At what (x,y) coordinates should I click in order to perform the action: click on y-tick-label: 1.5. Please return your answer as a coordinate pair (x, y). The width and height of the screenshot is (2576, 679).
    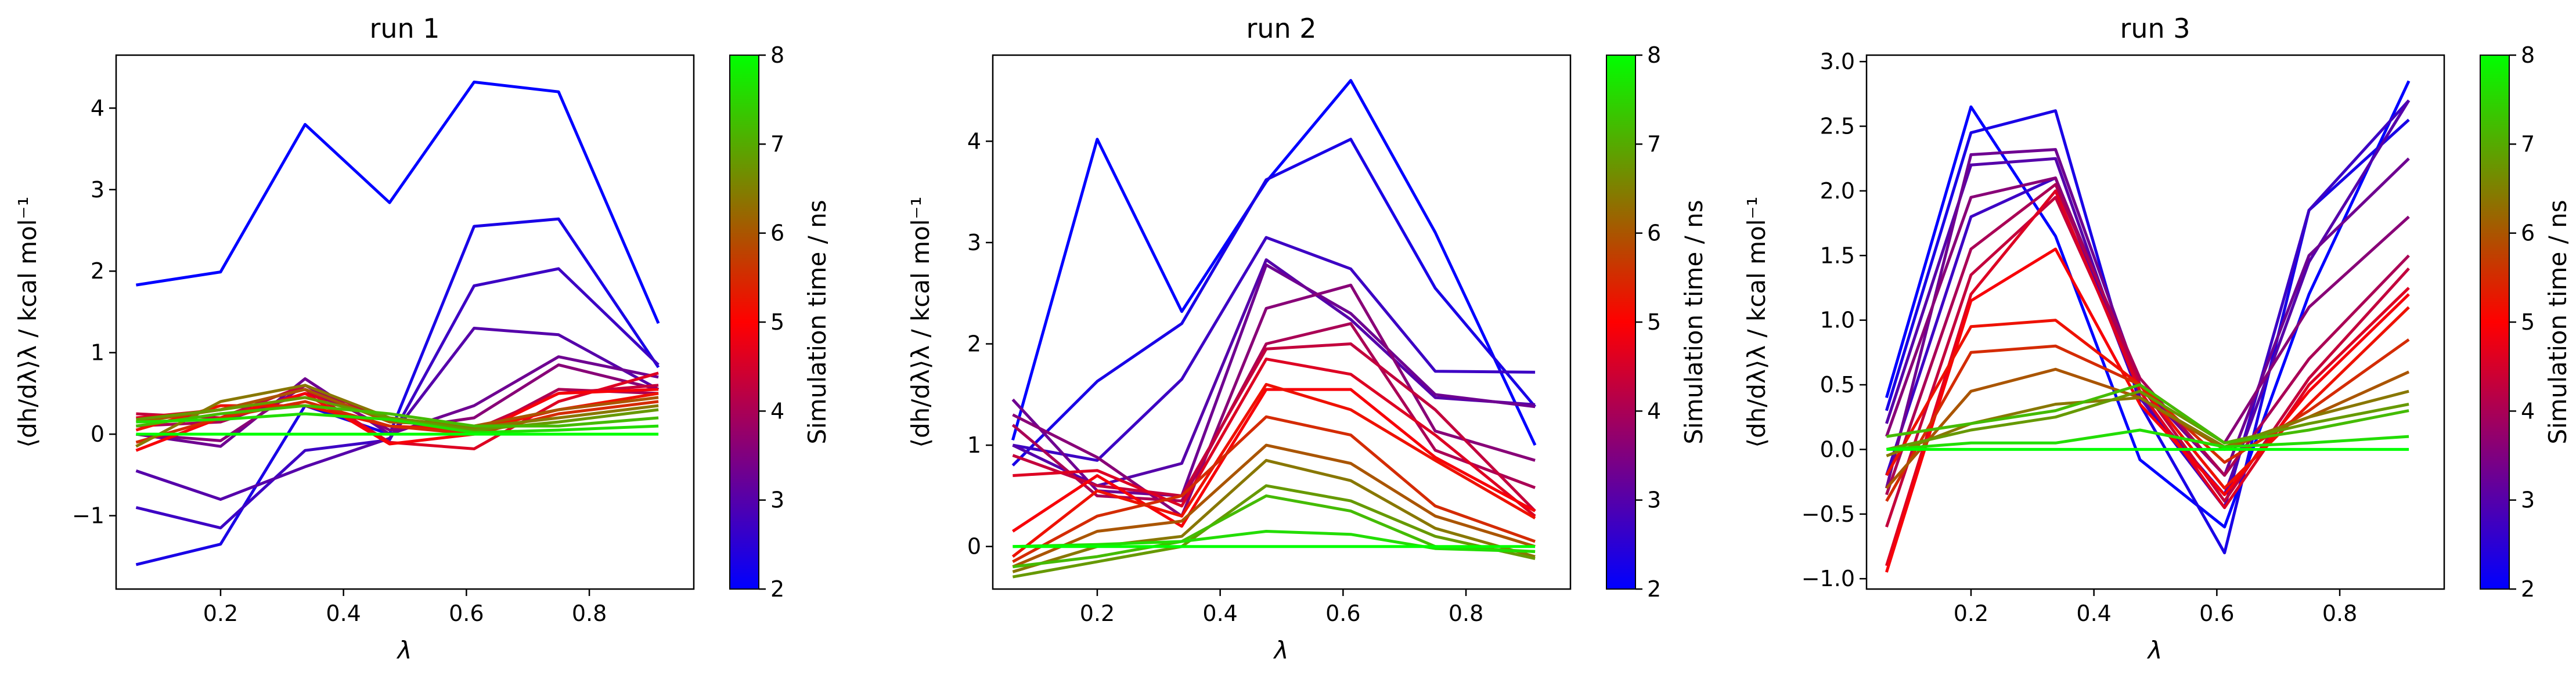
    Looking at the image, I should click on (1837, 256).